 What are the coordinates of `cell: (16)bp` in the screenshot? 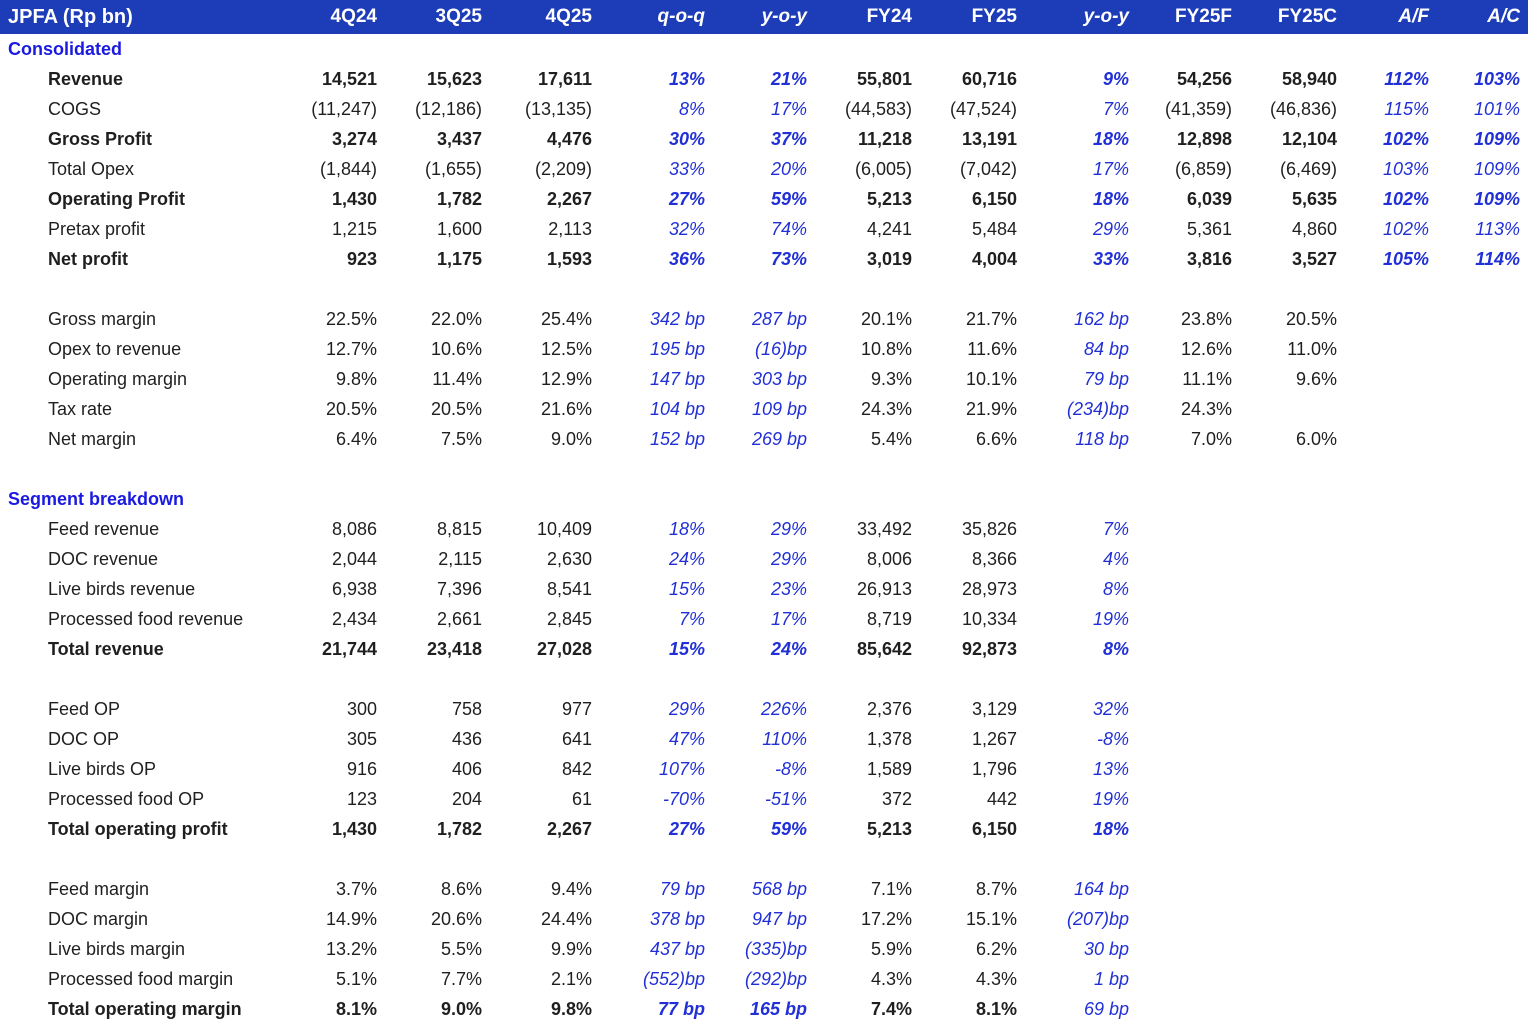 It's located at (780, 348).